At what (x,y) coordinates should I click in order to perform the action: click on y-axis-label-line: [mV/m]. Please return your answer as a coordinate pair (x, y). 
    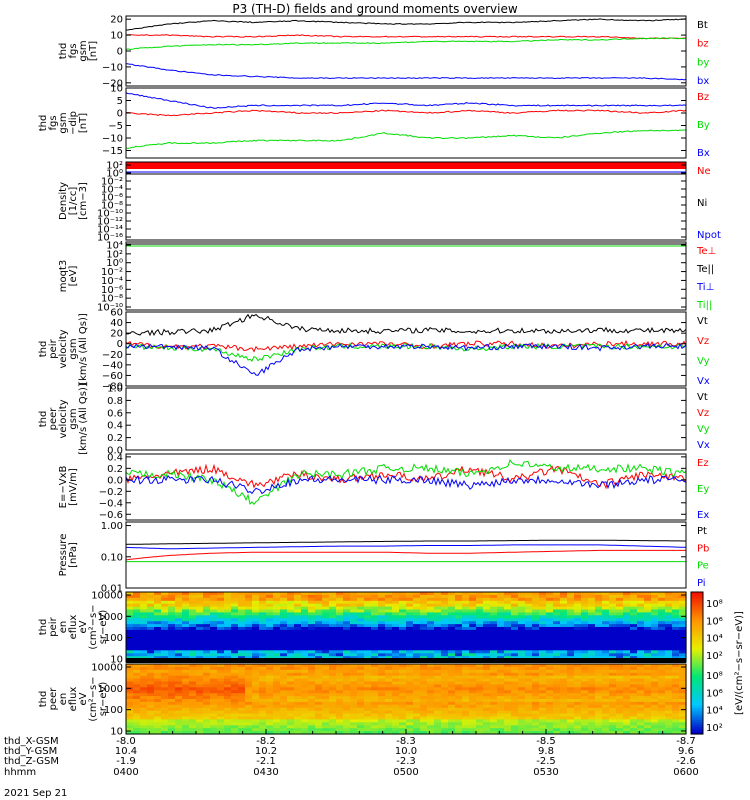
    Looking at the image, I should click on (73, 487).